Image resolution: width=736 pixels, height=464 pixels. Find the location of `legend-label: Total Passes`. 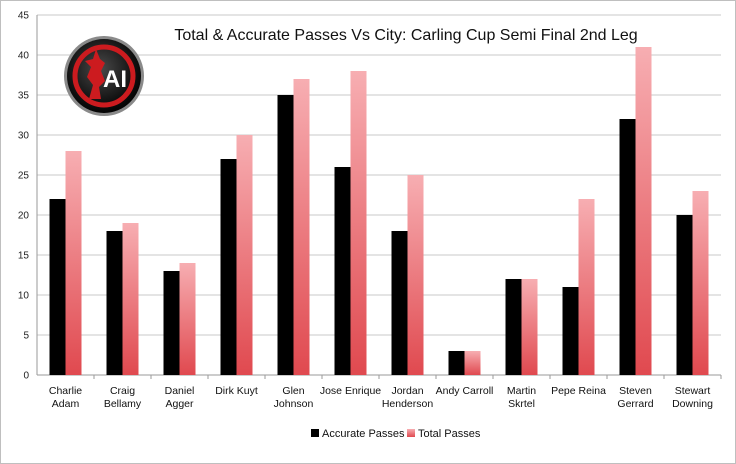

legend-label: Total Passes is located at coordinates (449, 434).